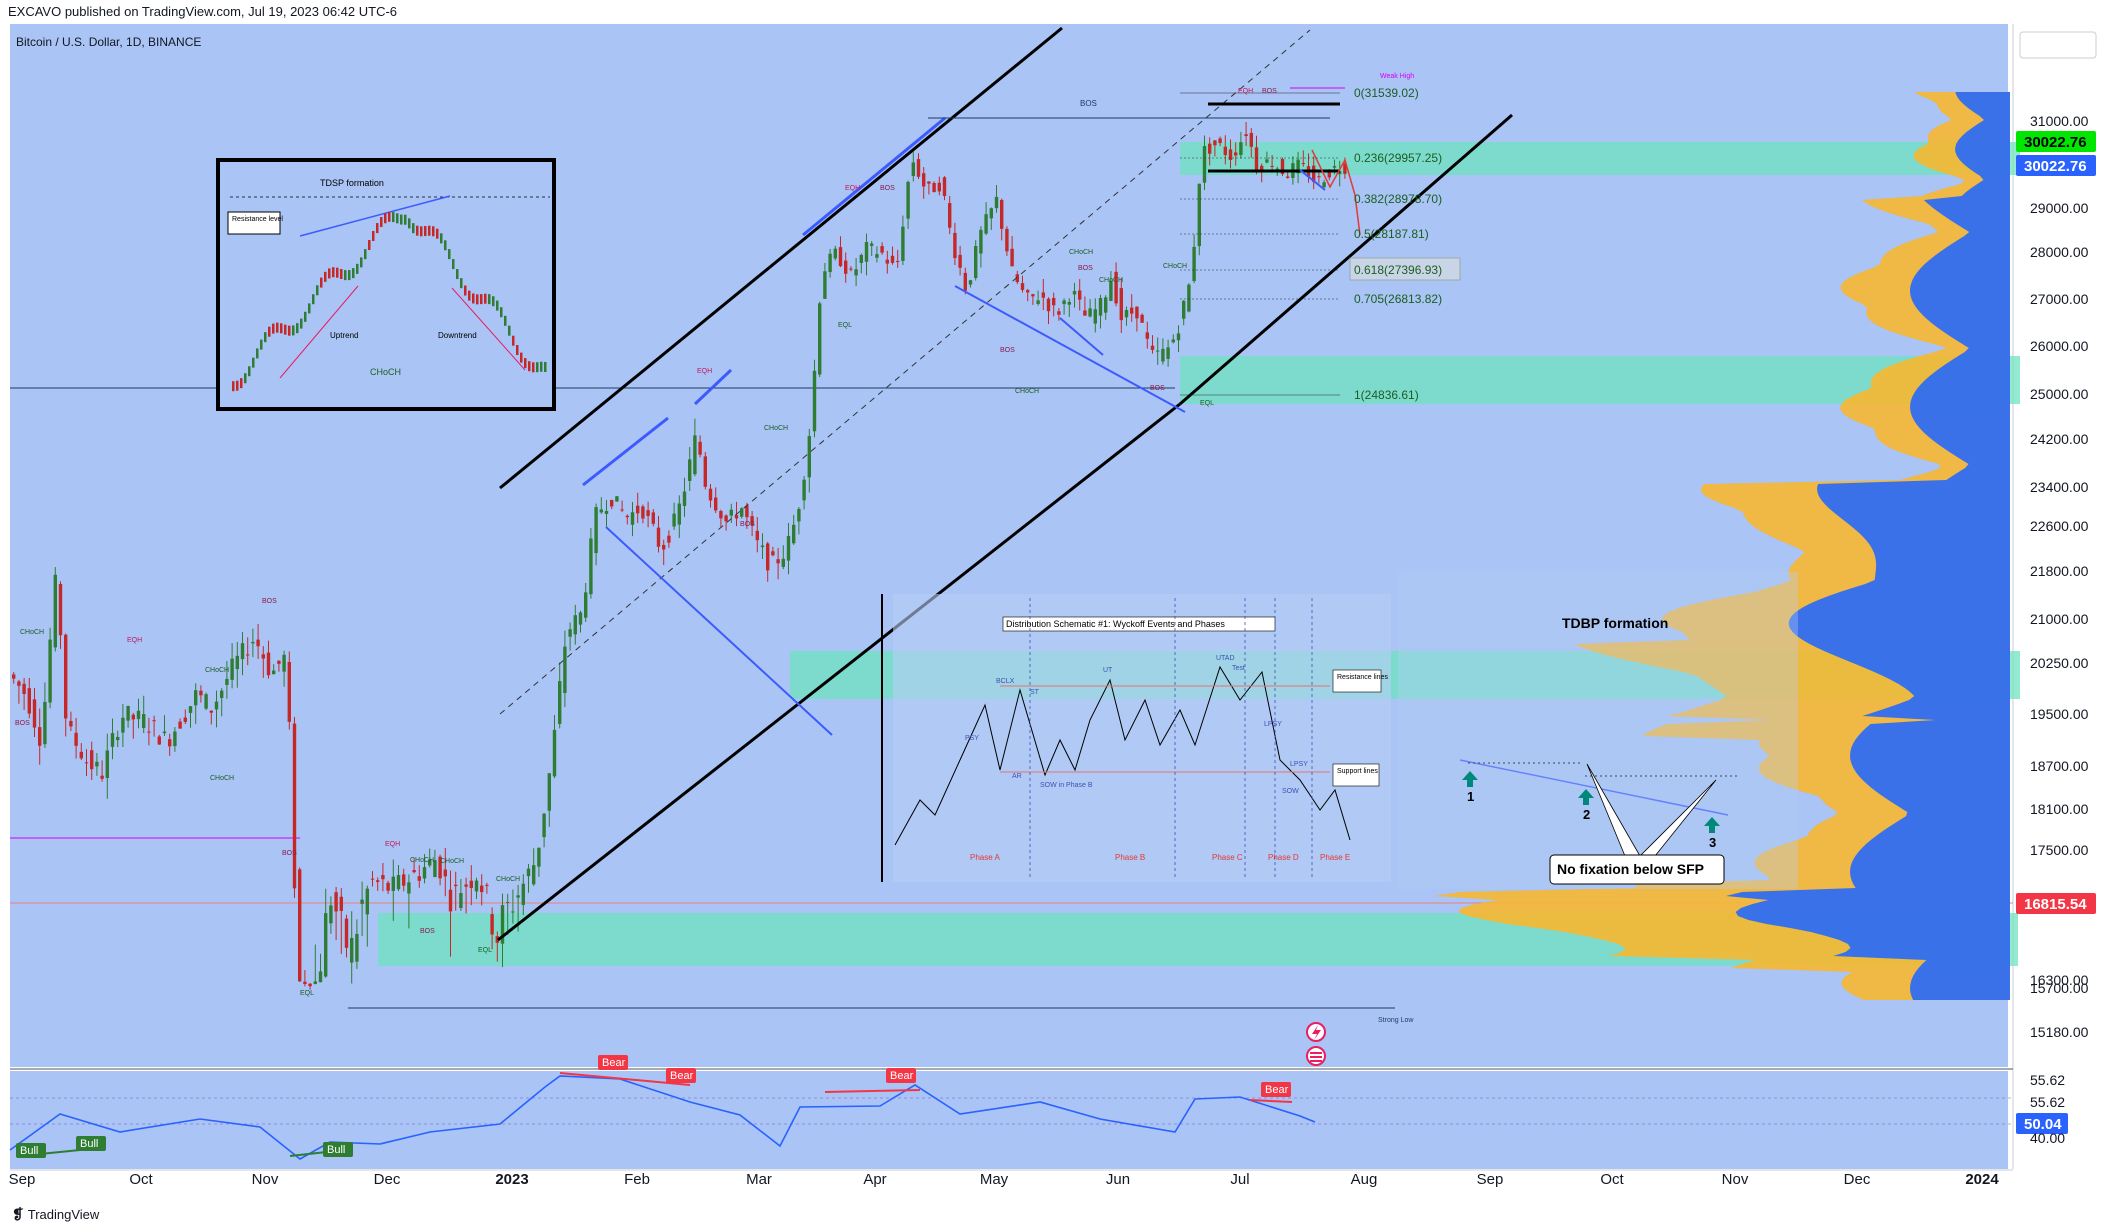  I want to click on price-tick-label: 18700.00, so click(2059, 766).